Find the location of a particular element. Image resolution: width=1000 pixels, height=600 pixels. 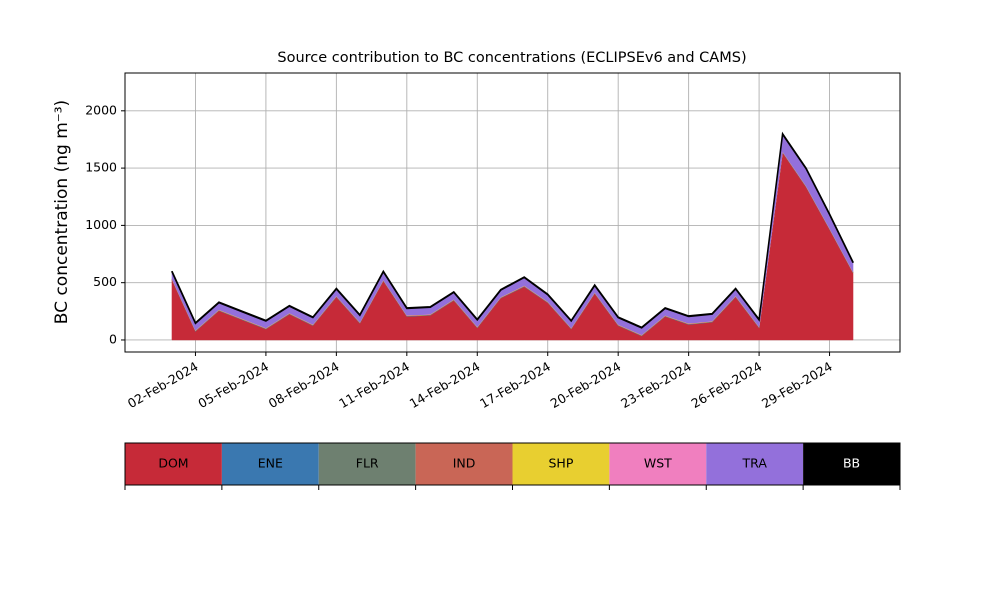

x-tick-label: 20-Feb-2024 is located at coordinates (586, 385).